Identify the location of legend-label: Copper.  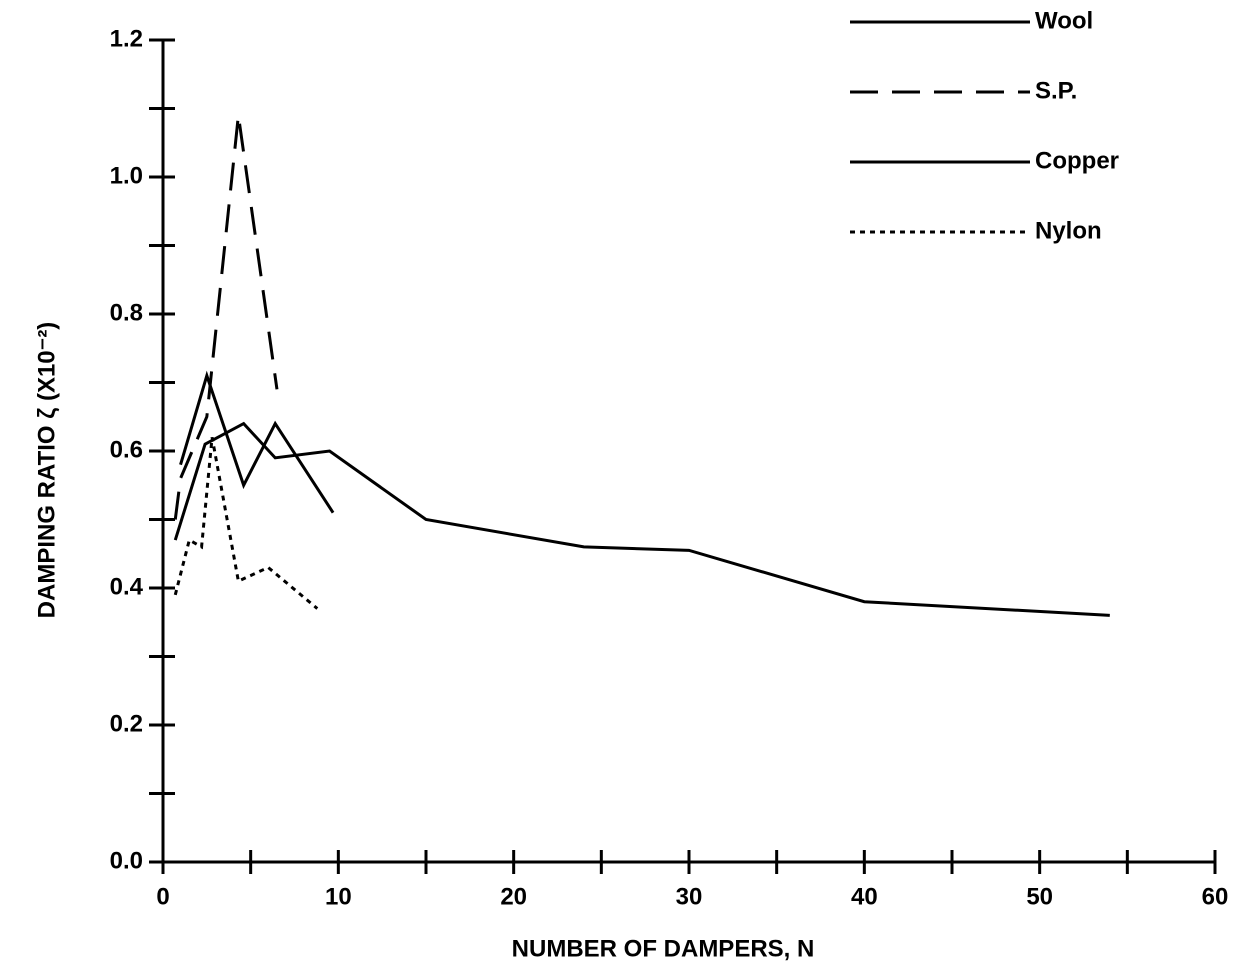
(1077, 160).